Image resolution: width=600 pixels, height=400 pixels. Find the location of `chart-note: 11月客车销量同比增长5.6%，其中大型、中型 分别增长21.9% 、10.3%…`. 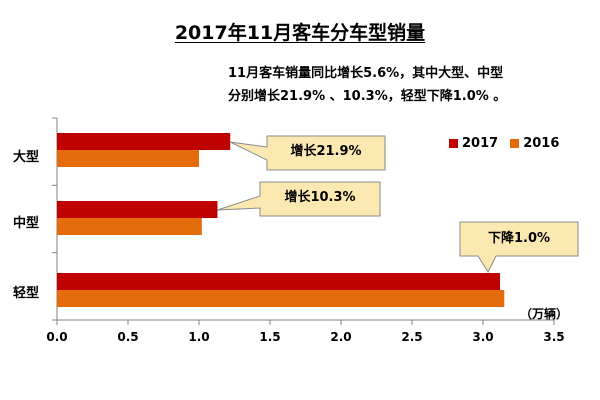

chart-note: 11月客车销量同比增长5.6%，其中大型、中型 分别增长21.9% 、10.3%… is located at coordinates (367, 85).